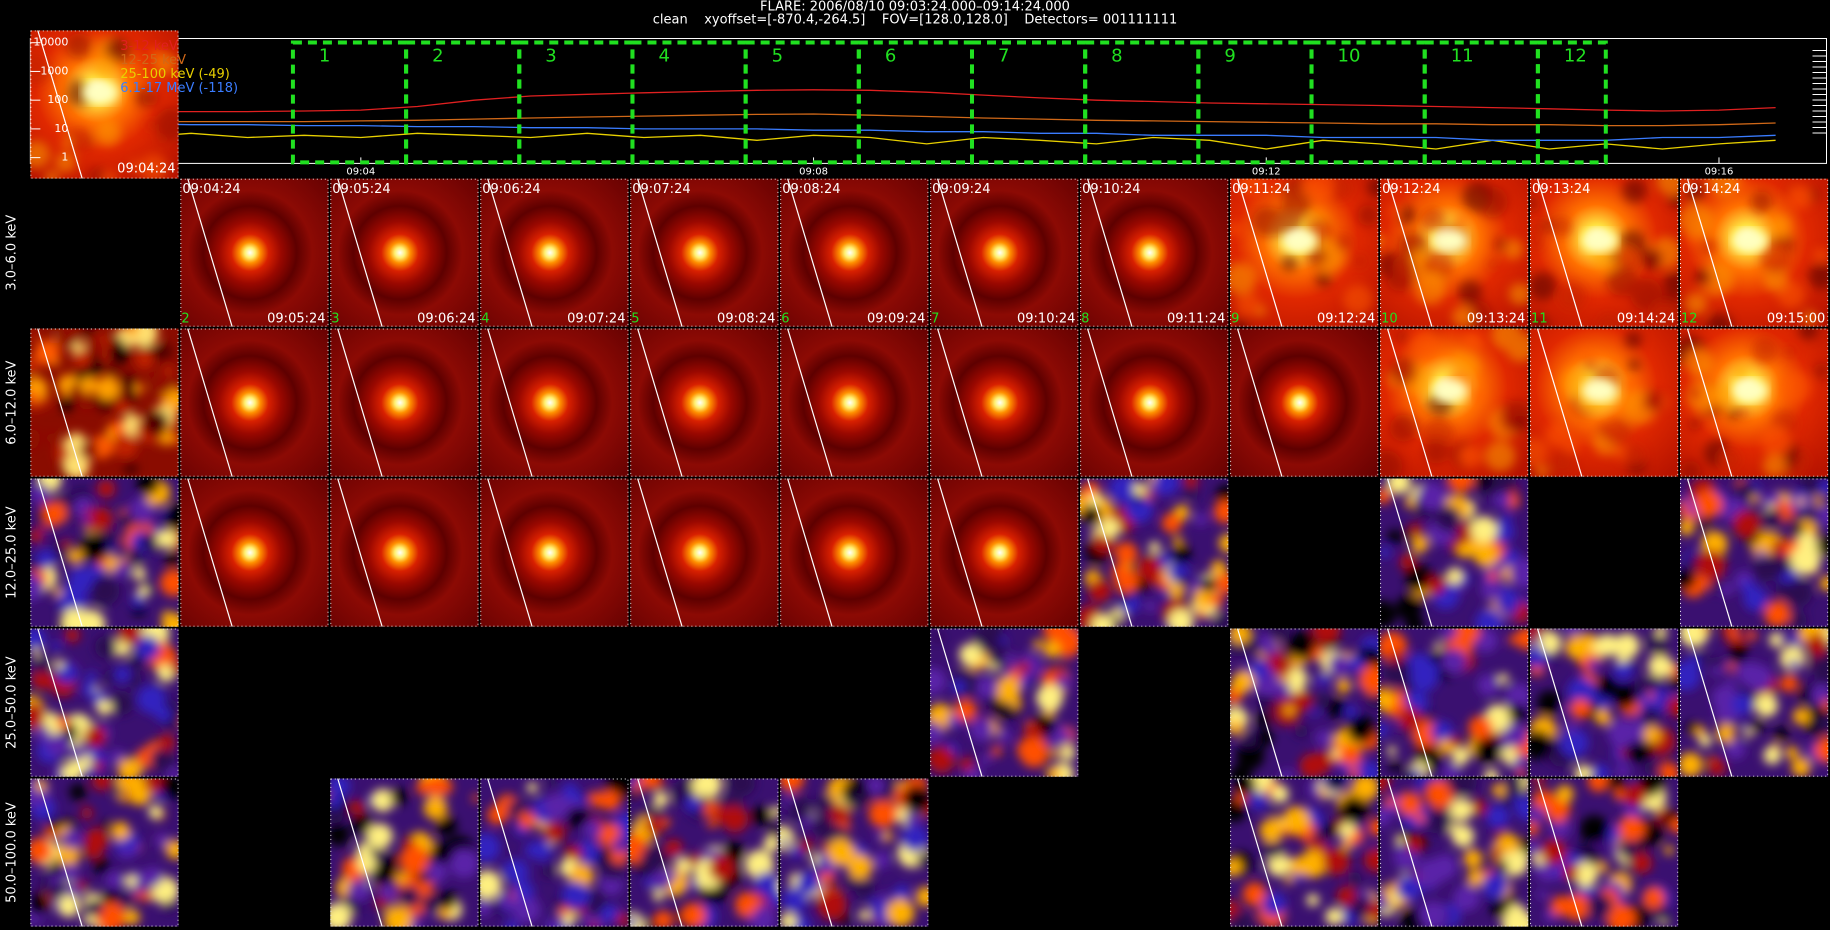 The width and height of the screenshot is (1830, 930). Describe the element at coordinates (360, 171) in the screenshot. I see `x-tick-label: 09:04` at that location.